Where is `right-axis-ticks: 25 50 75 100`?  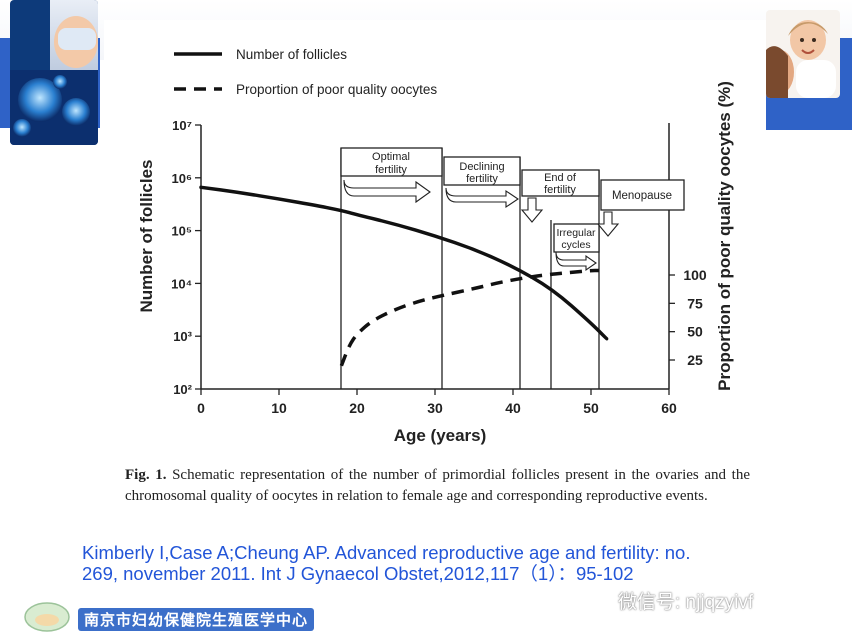 right-axis-ticks: 25 50 75 100 is located at coordinates (688, 317).